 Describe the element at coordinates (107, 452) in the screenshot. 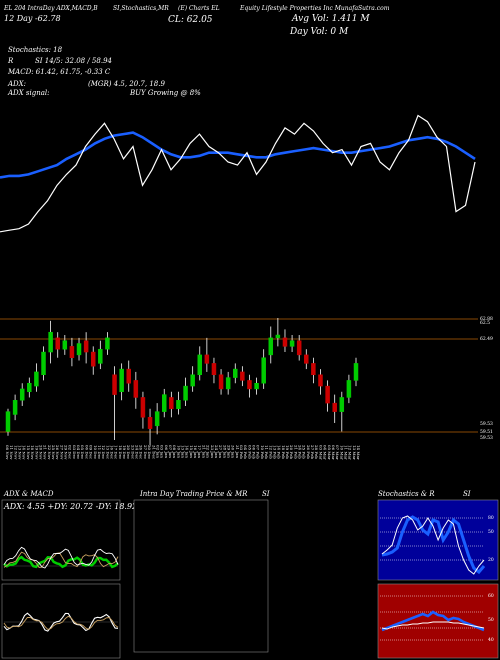

I see `date-tick-label: 13 Dec` at that location.